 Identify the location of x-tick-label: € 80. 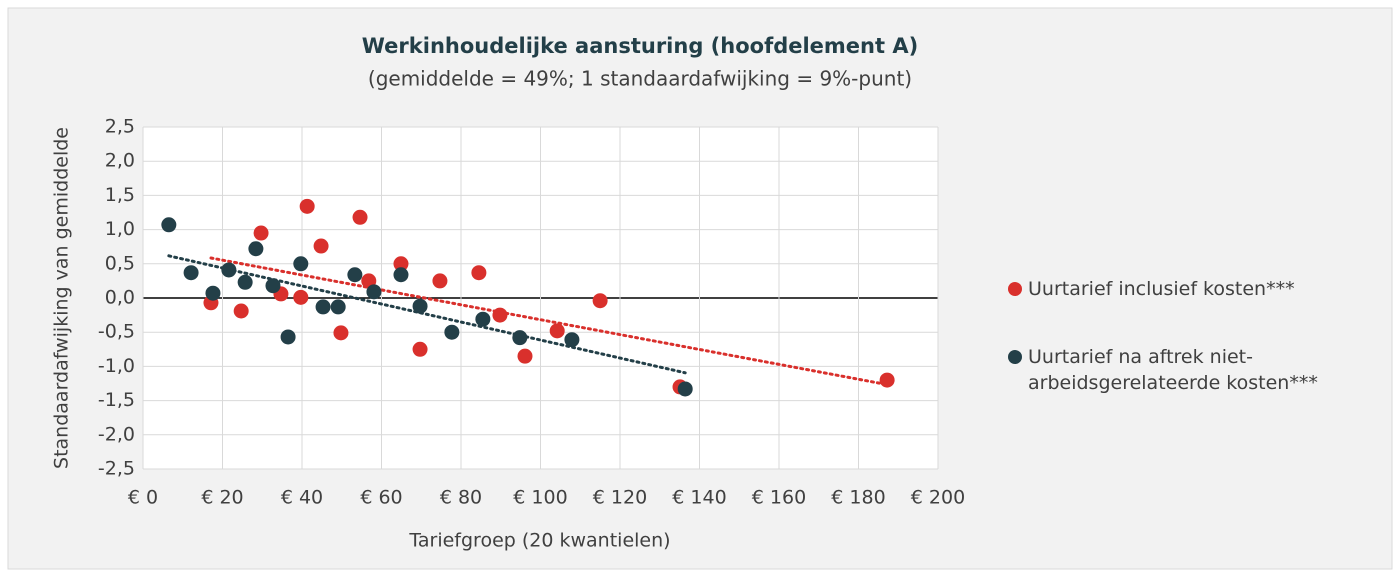
(461, 498).